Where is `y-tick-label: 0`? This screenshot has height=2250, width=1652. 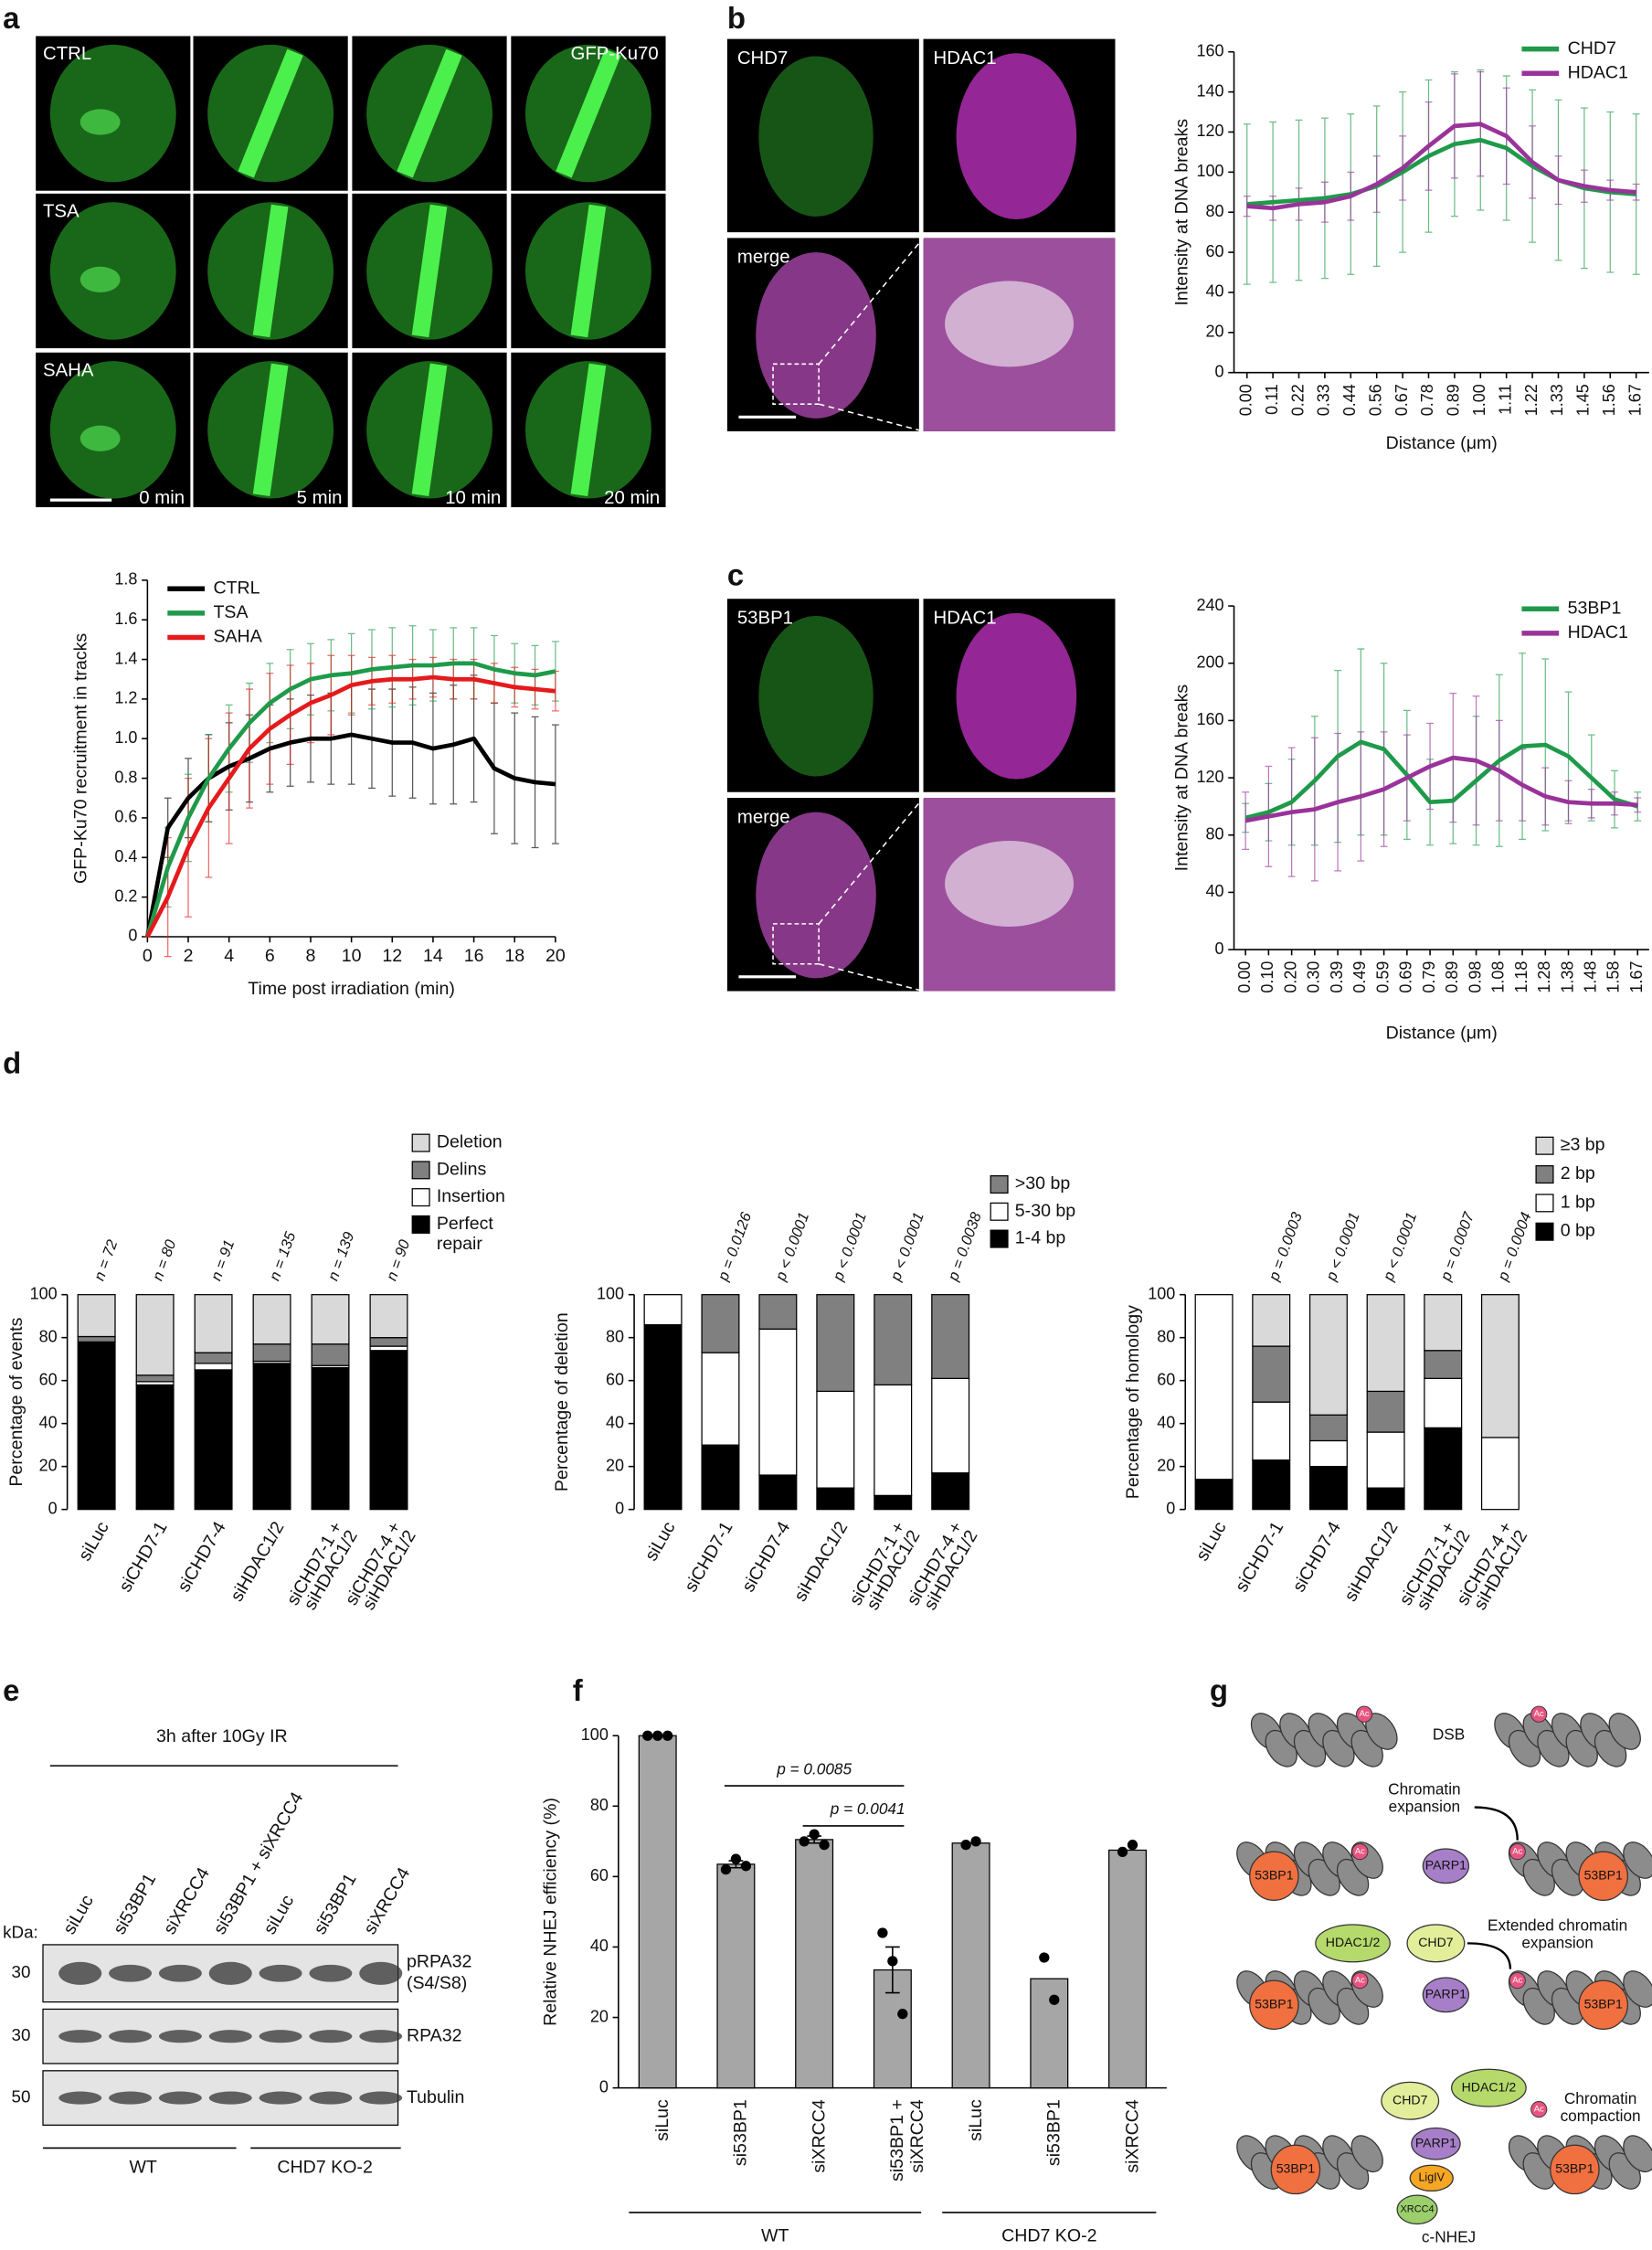 y-tick-label: 0 is located at coordinates (604, 2086).